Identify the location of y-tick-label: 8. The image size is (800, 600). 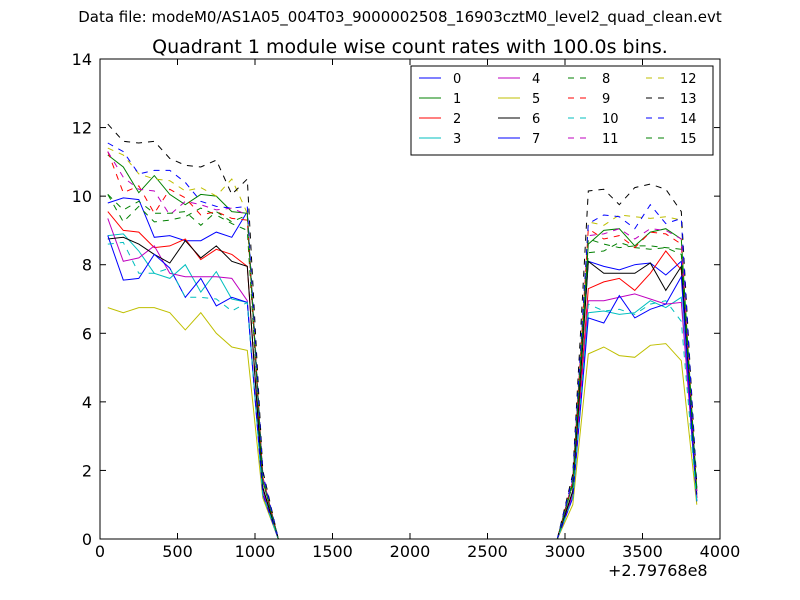
(87, 265).